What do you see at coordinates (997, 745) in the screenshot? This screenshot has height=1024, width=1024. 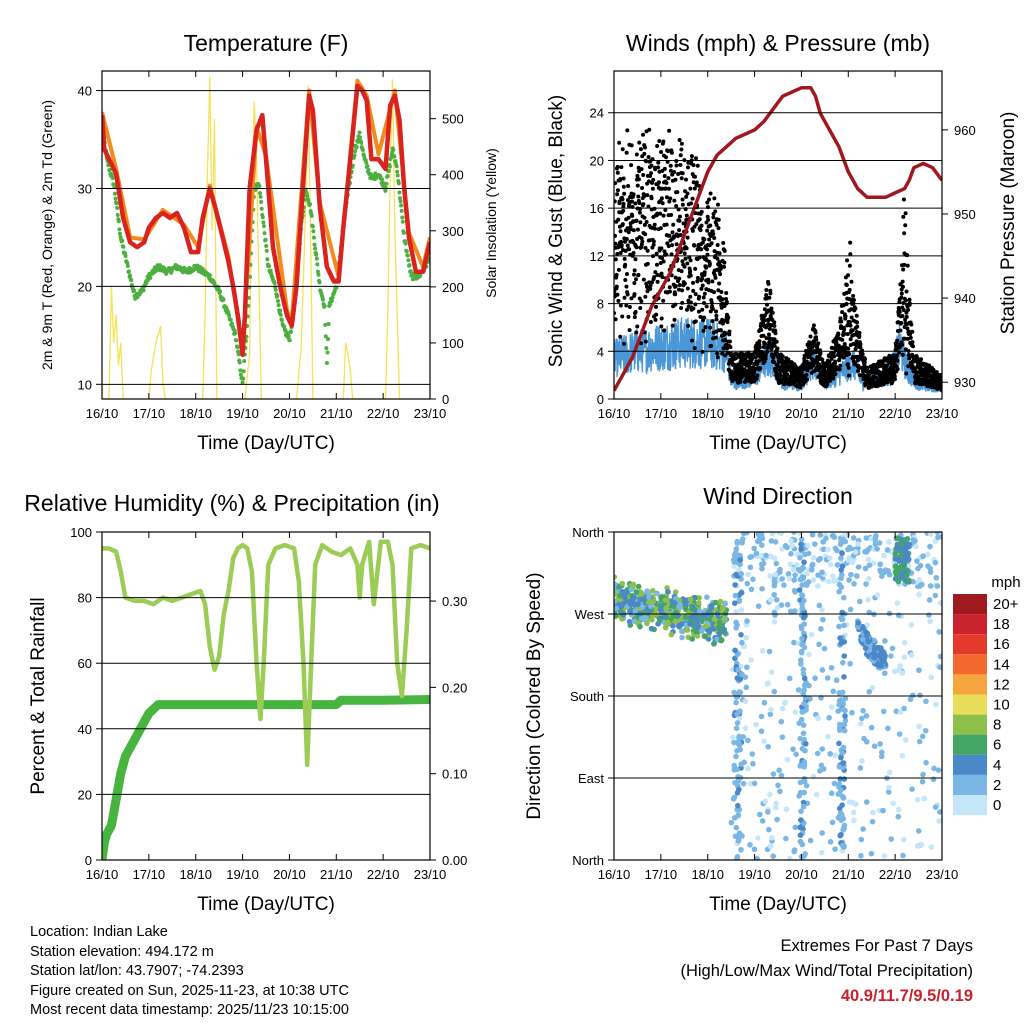 I see `legend-label: 6` at bounding box center [997, 745].